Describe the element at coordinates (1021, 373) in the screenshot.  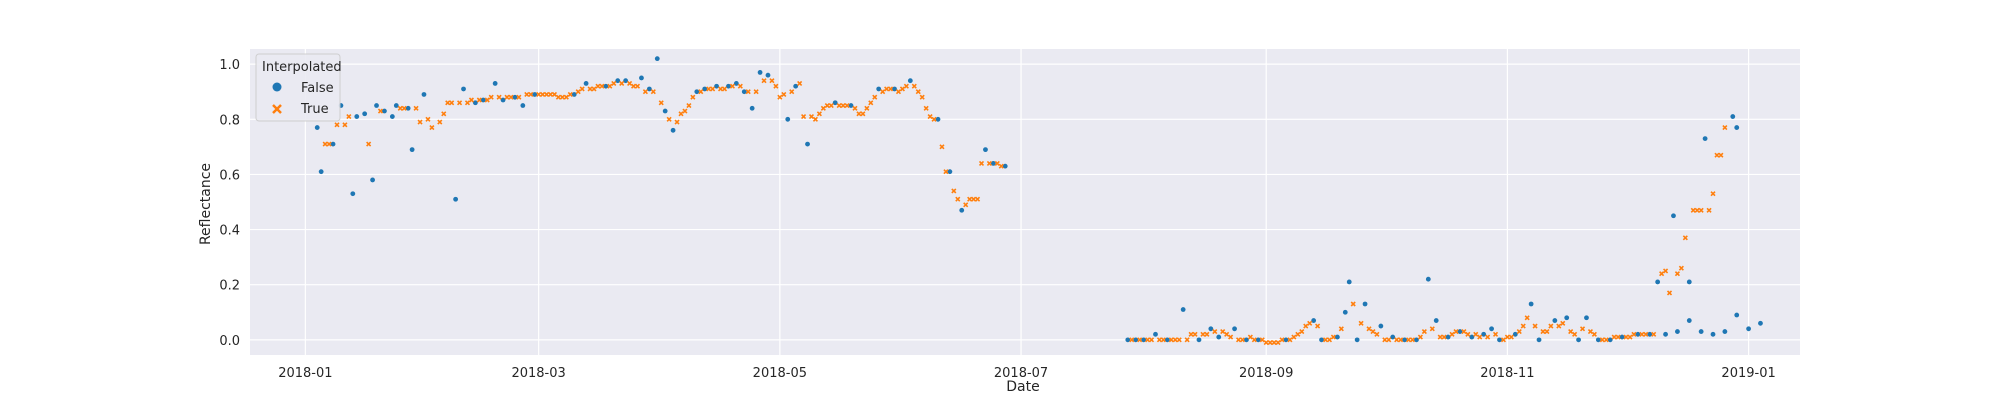
I see `x-tick-label: 2018-07` at that location.